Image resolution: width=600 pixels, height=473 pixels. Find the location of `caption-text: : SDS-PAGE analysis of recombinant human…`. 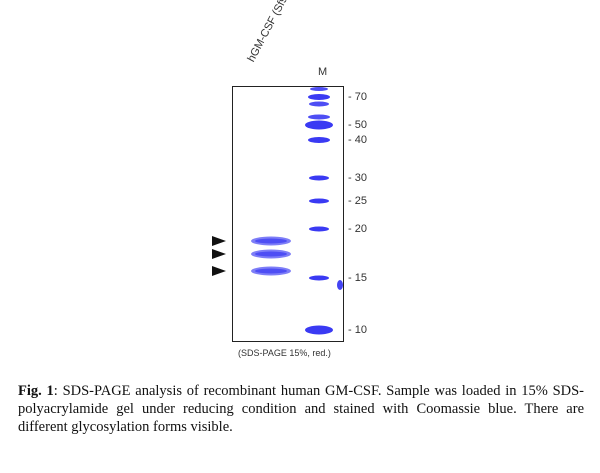

caption-text: : SDS-PAGE analysis of recombinant human… is located at coordinates (301, 409).